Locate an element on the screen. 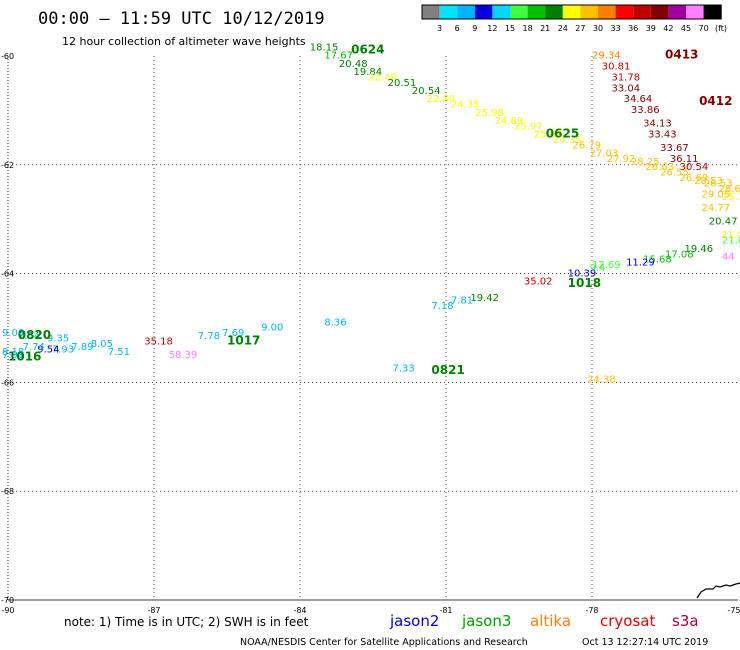 Image resolution: width=740 pixels, height=650 pixels. pass-time-label: 0625 is located at coordinates (562, 134).